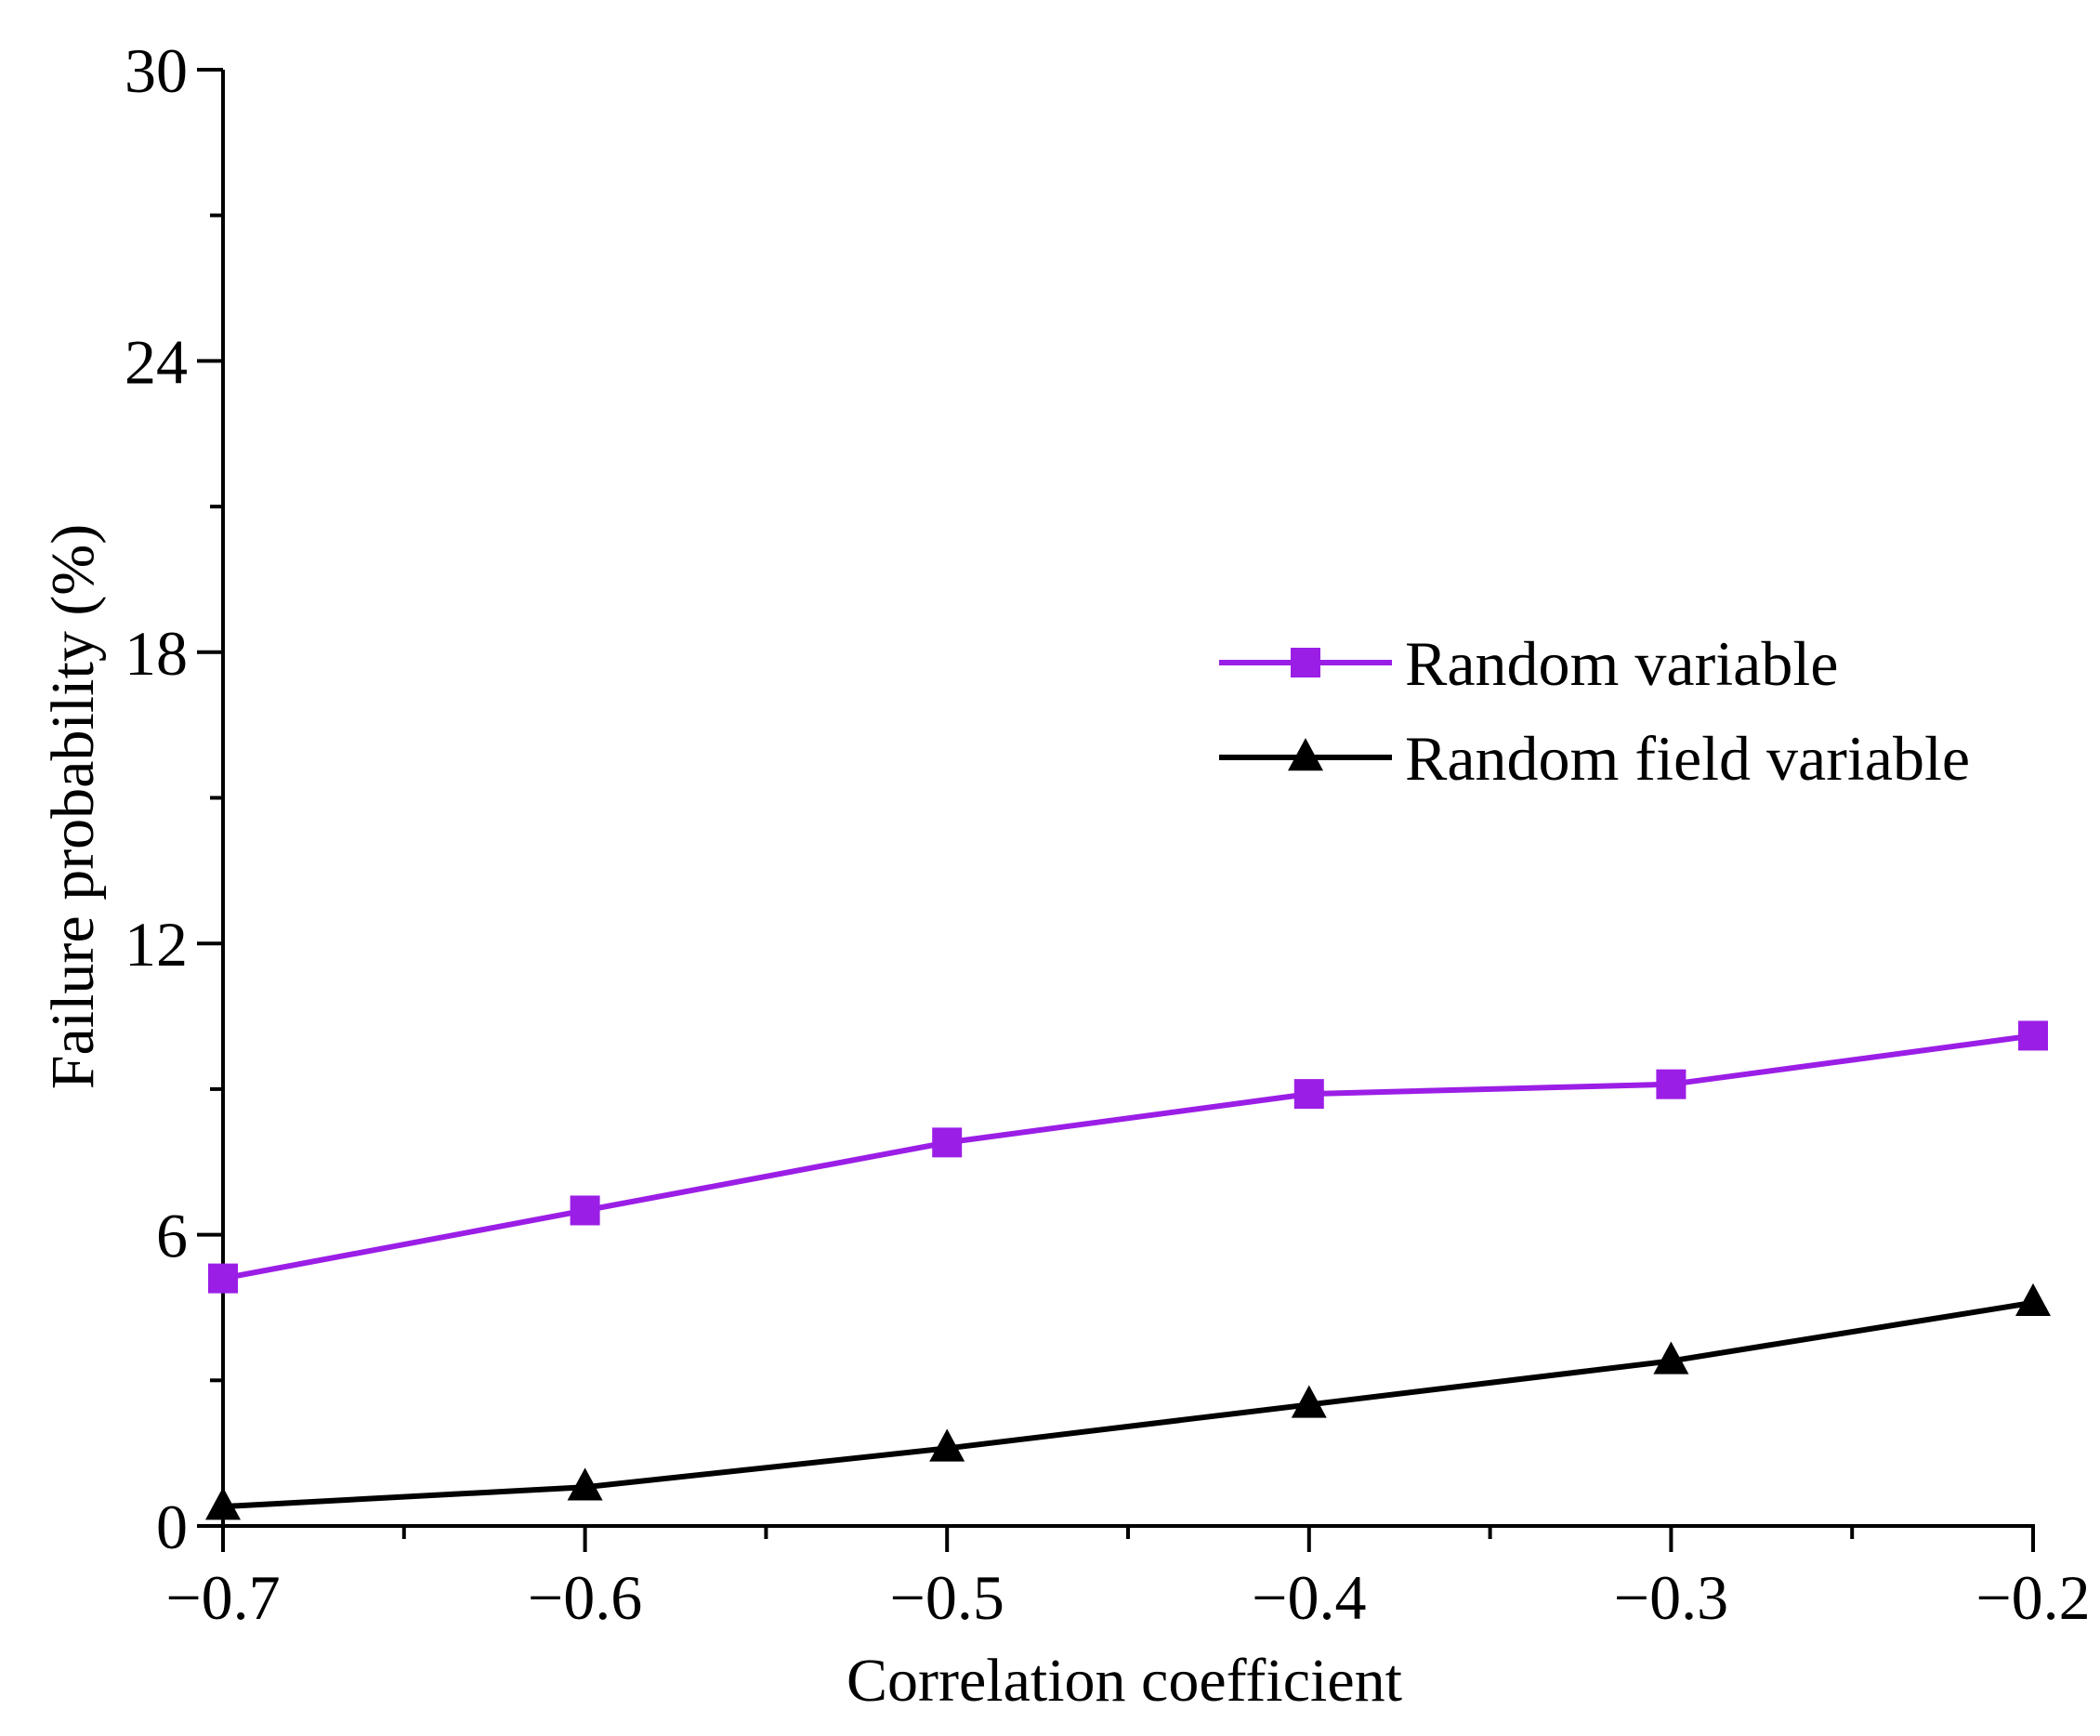  I want to click on y-tick-label: 0, so click(172, 1527).